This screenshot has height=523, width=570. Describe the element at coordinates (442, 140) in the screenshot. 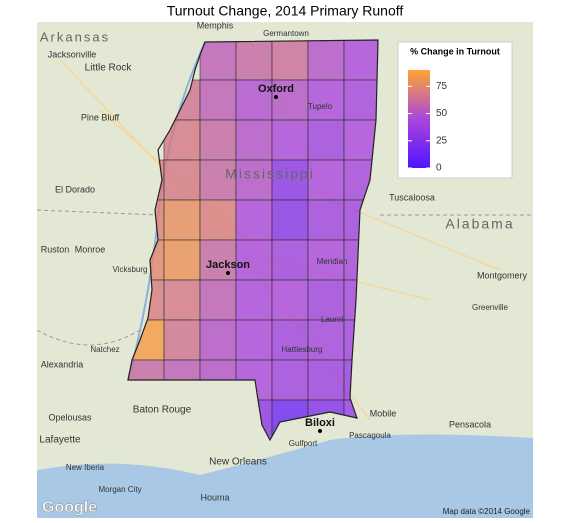

I see `legend-tick-label: 25` at that location.